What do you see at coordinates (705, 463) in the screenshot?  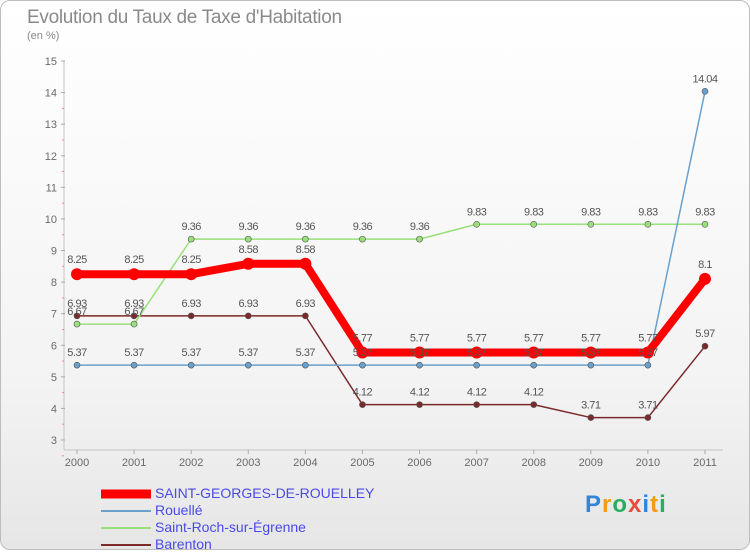 I see `x-tick-label: 2011` at bounding box center [705, 463].